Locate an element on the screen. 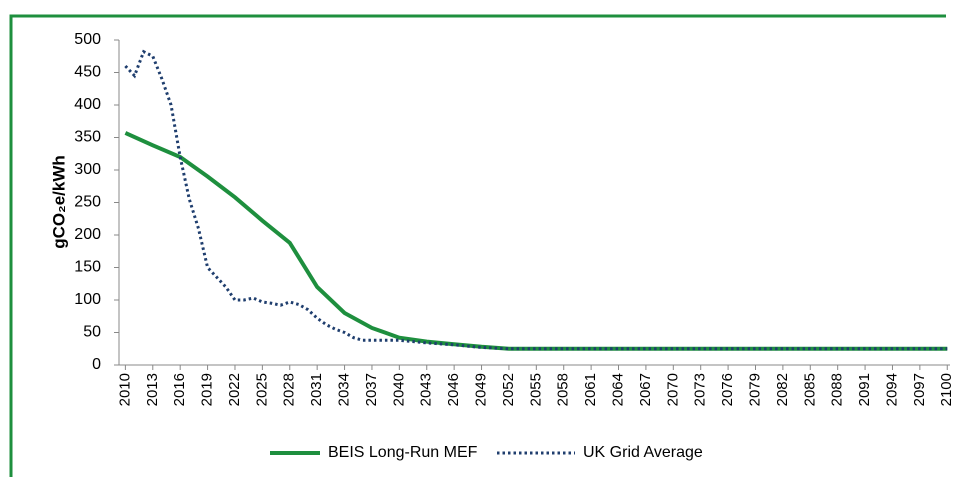 The height and width of the screenshot is (477, 961). x-tick-label: 2091 is located at coordinates (864, 389).